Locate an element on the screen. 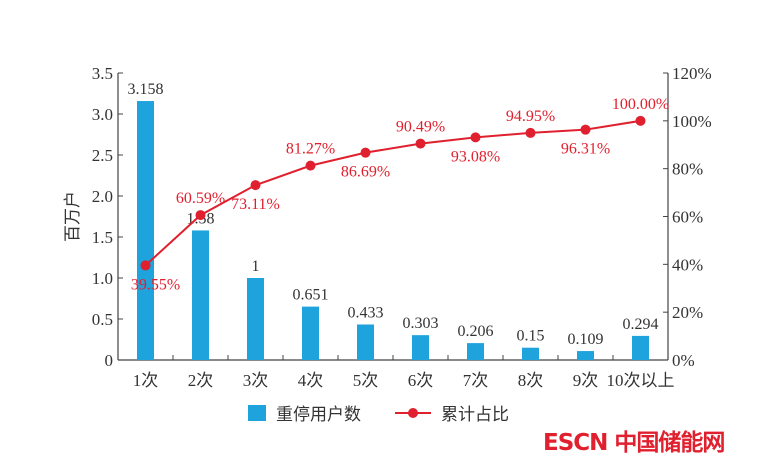 The width and height of the screenshot is (771, 467). bar-label: 0.206 is located at coordinates (476, 331).